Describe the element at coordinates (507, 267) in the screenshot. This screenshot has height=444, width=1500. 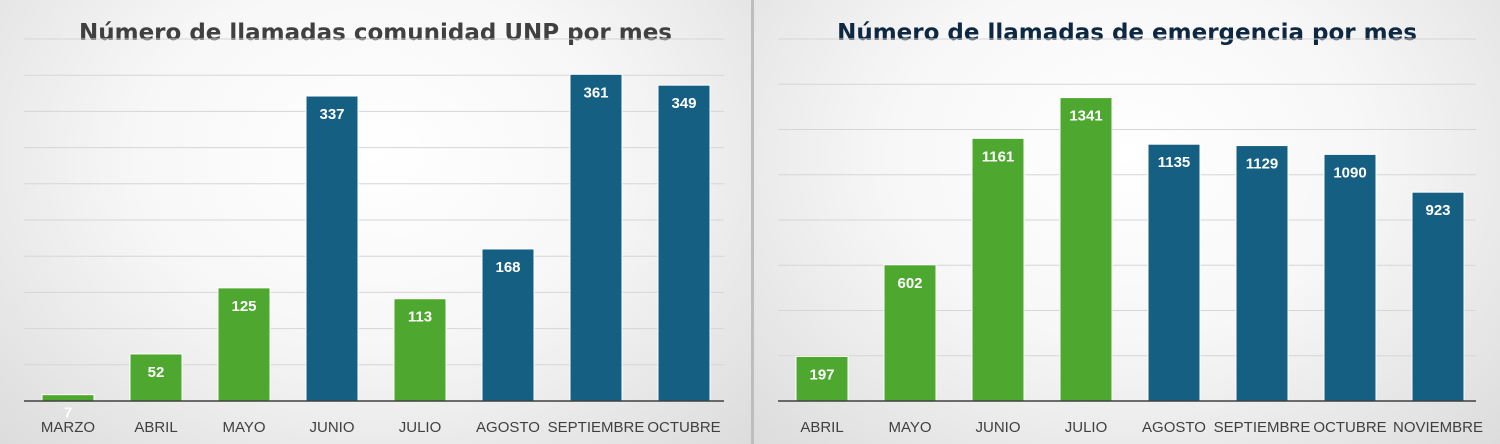
I see `data-label: 168` at that location.